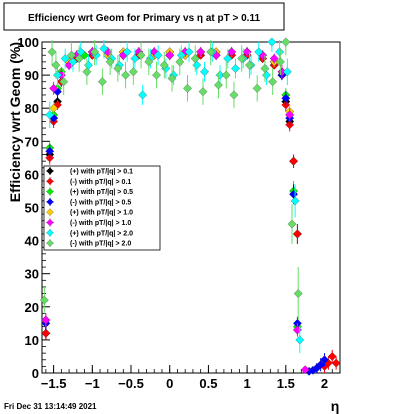  What do you see at coordinates (100, 244) in the screenshot?
I see `legend-entry-label: (-) with pT/|q| > 2.0` at bounding box center [100, 244].